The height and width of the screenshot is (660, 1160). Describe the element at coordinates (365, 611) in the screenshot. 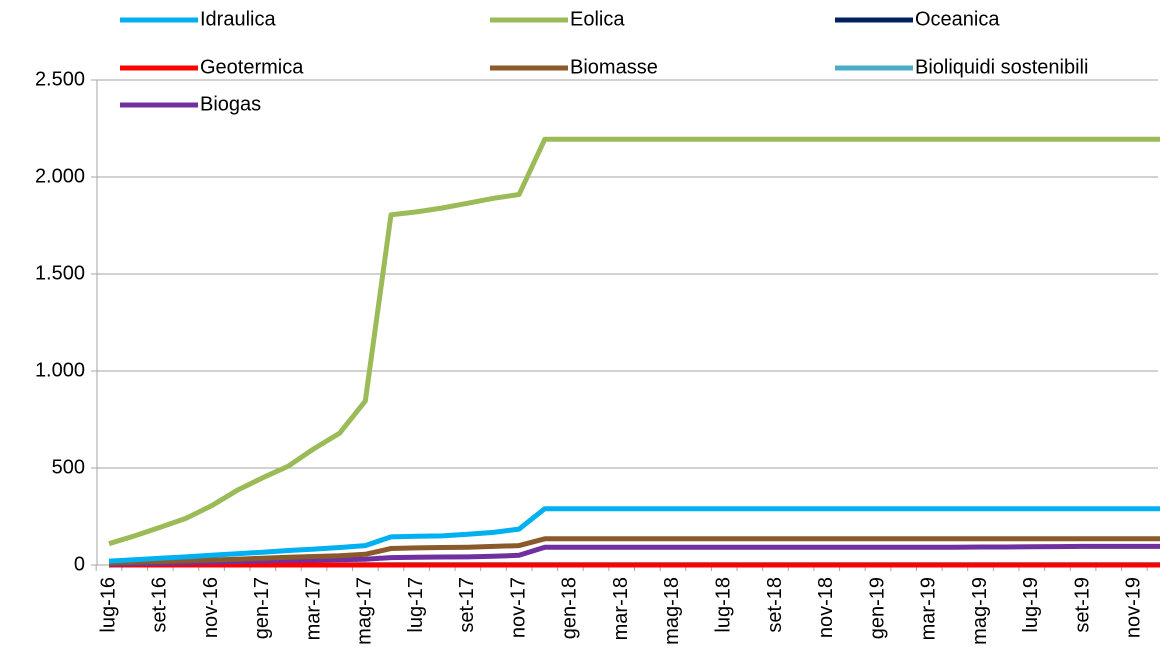

I see `x-tick-label: mag-17` at that location.